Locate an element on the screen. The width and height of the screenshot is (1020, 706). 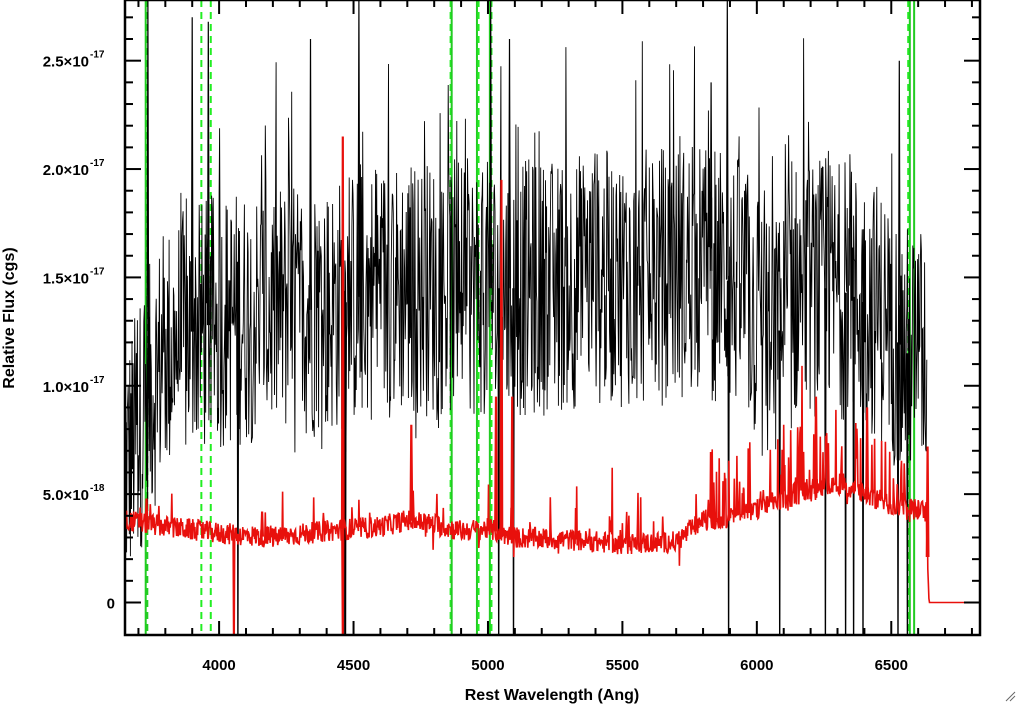
x-tick-label: 4000 is located at coordinates (218, 665).